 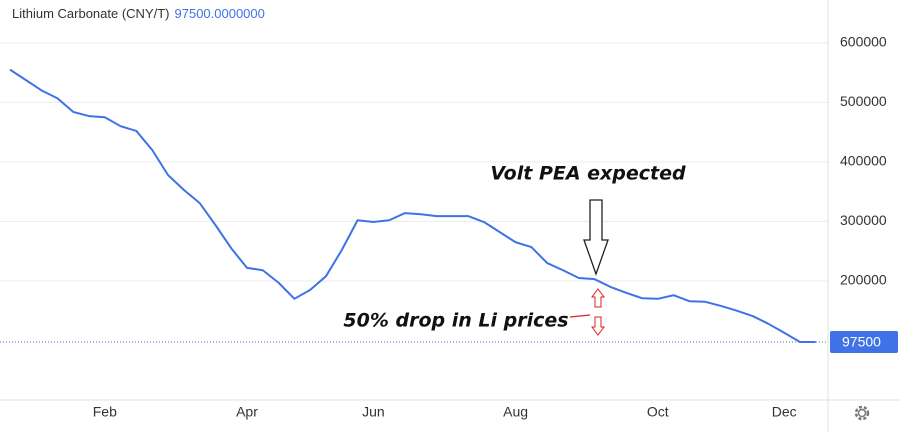 I want to click on x-tick-label: Dec, so click(x=784, y=412).